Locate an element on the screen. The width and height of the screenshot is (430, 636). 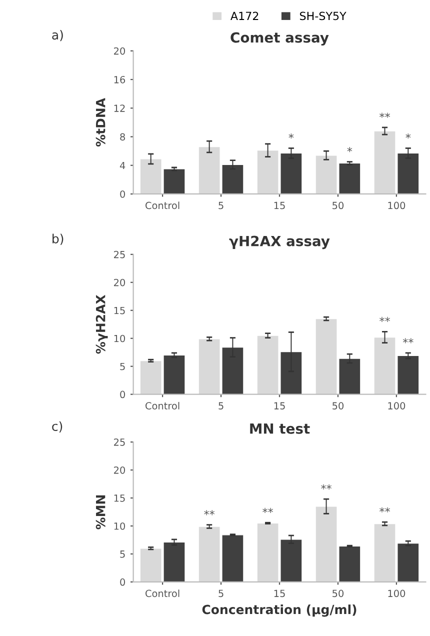
y-tick-label: 16 is located at coordinates (120, 80).